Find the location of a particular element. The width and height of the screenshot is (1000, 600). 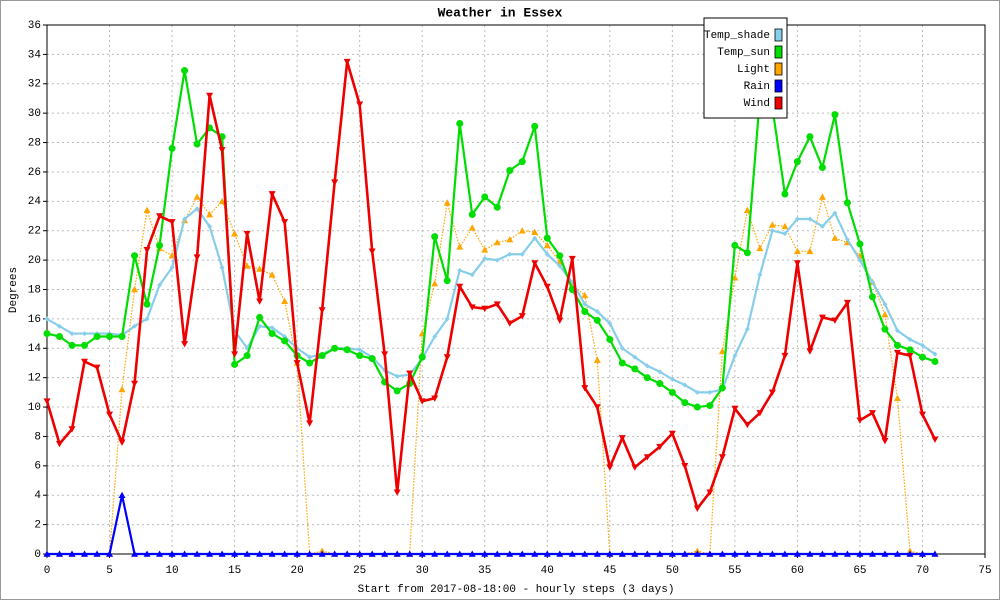

series-line is located at coordinates (491, 525).